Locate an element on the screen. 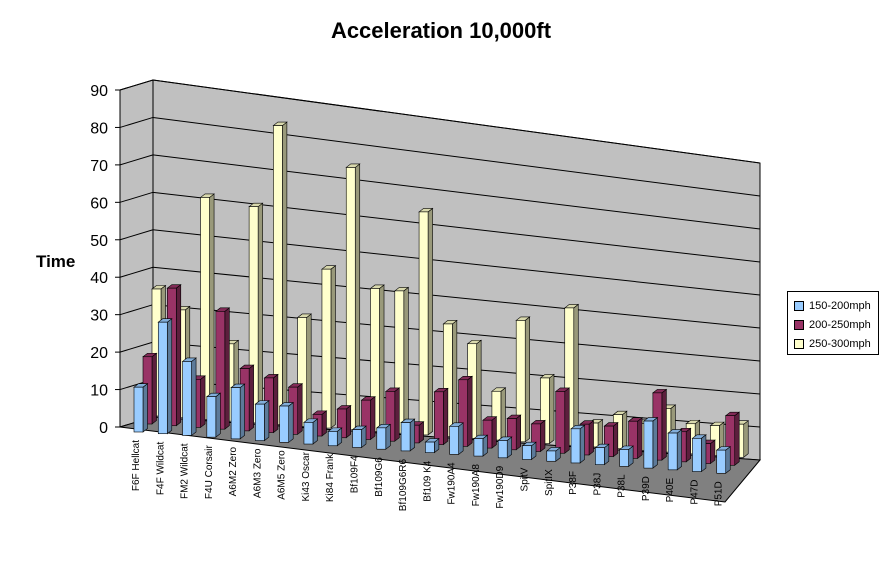  y-tick-label: 80 is located at coordinates (99, 128).